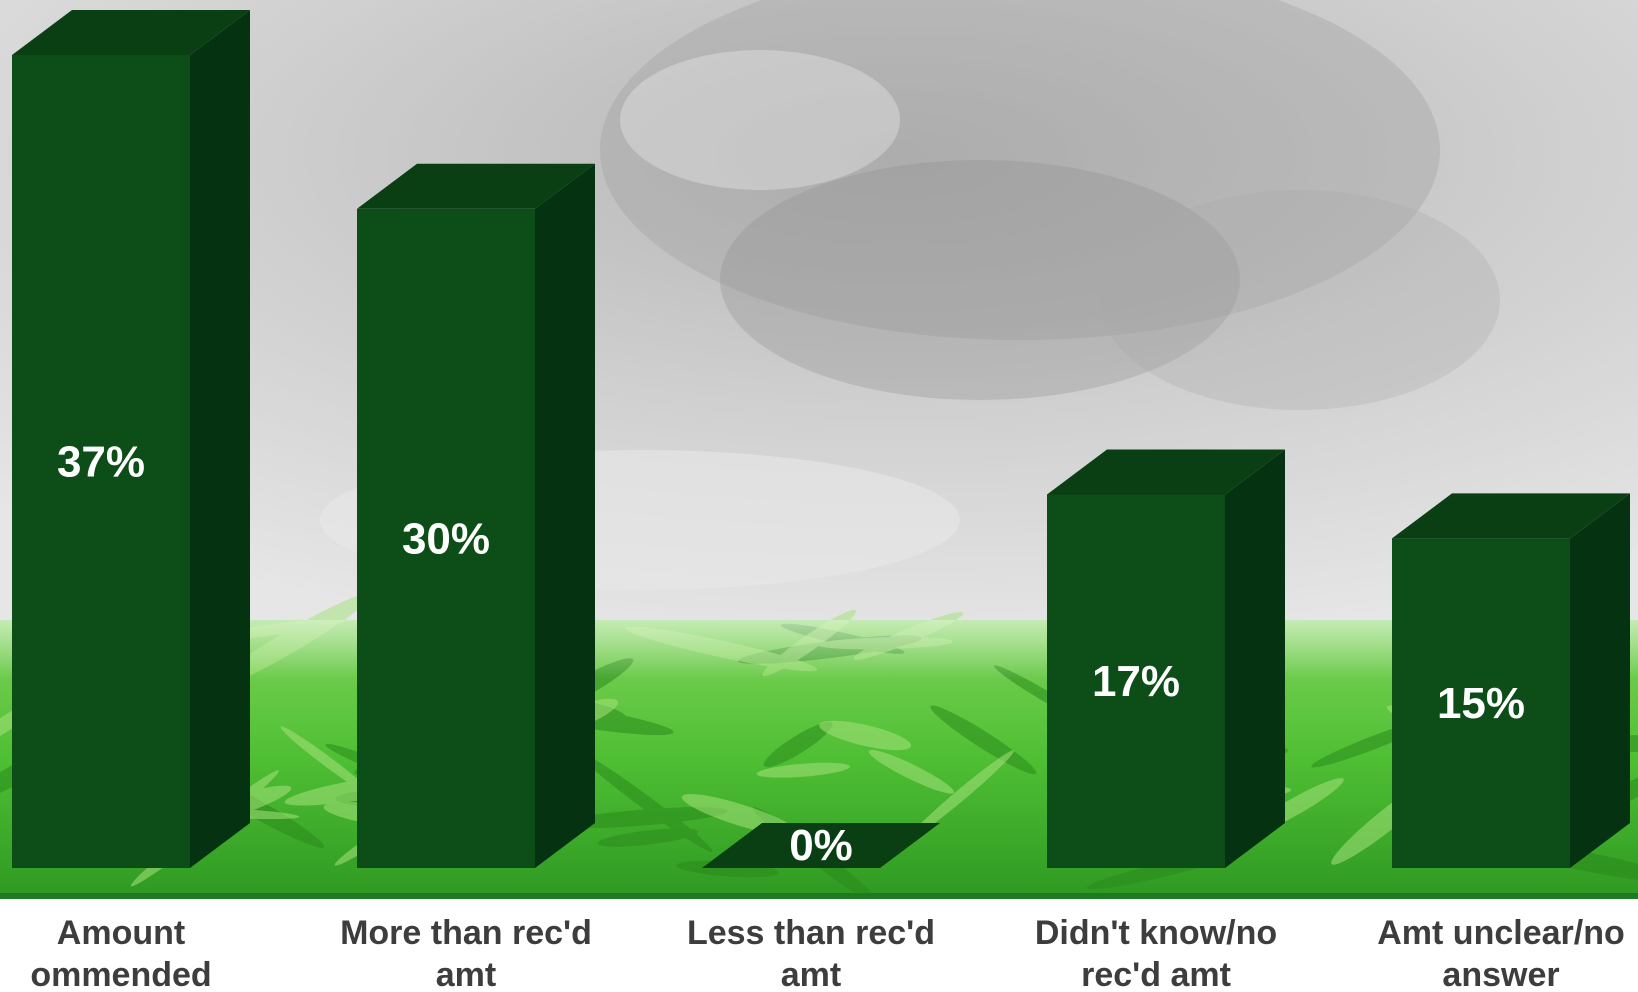 Image resolution: width=1638 pixels, height=992 pixels. I want to click on category-label: Amount, so click(121, 933).